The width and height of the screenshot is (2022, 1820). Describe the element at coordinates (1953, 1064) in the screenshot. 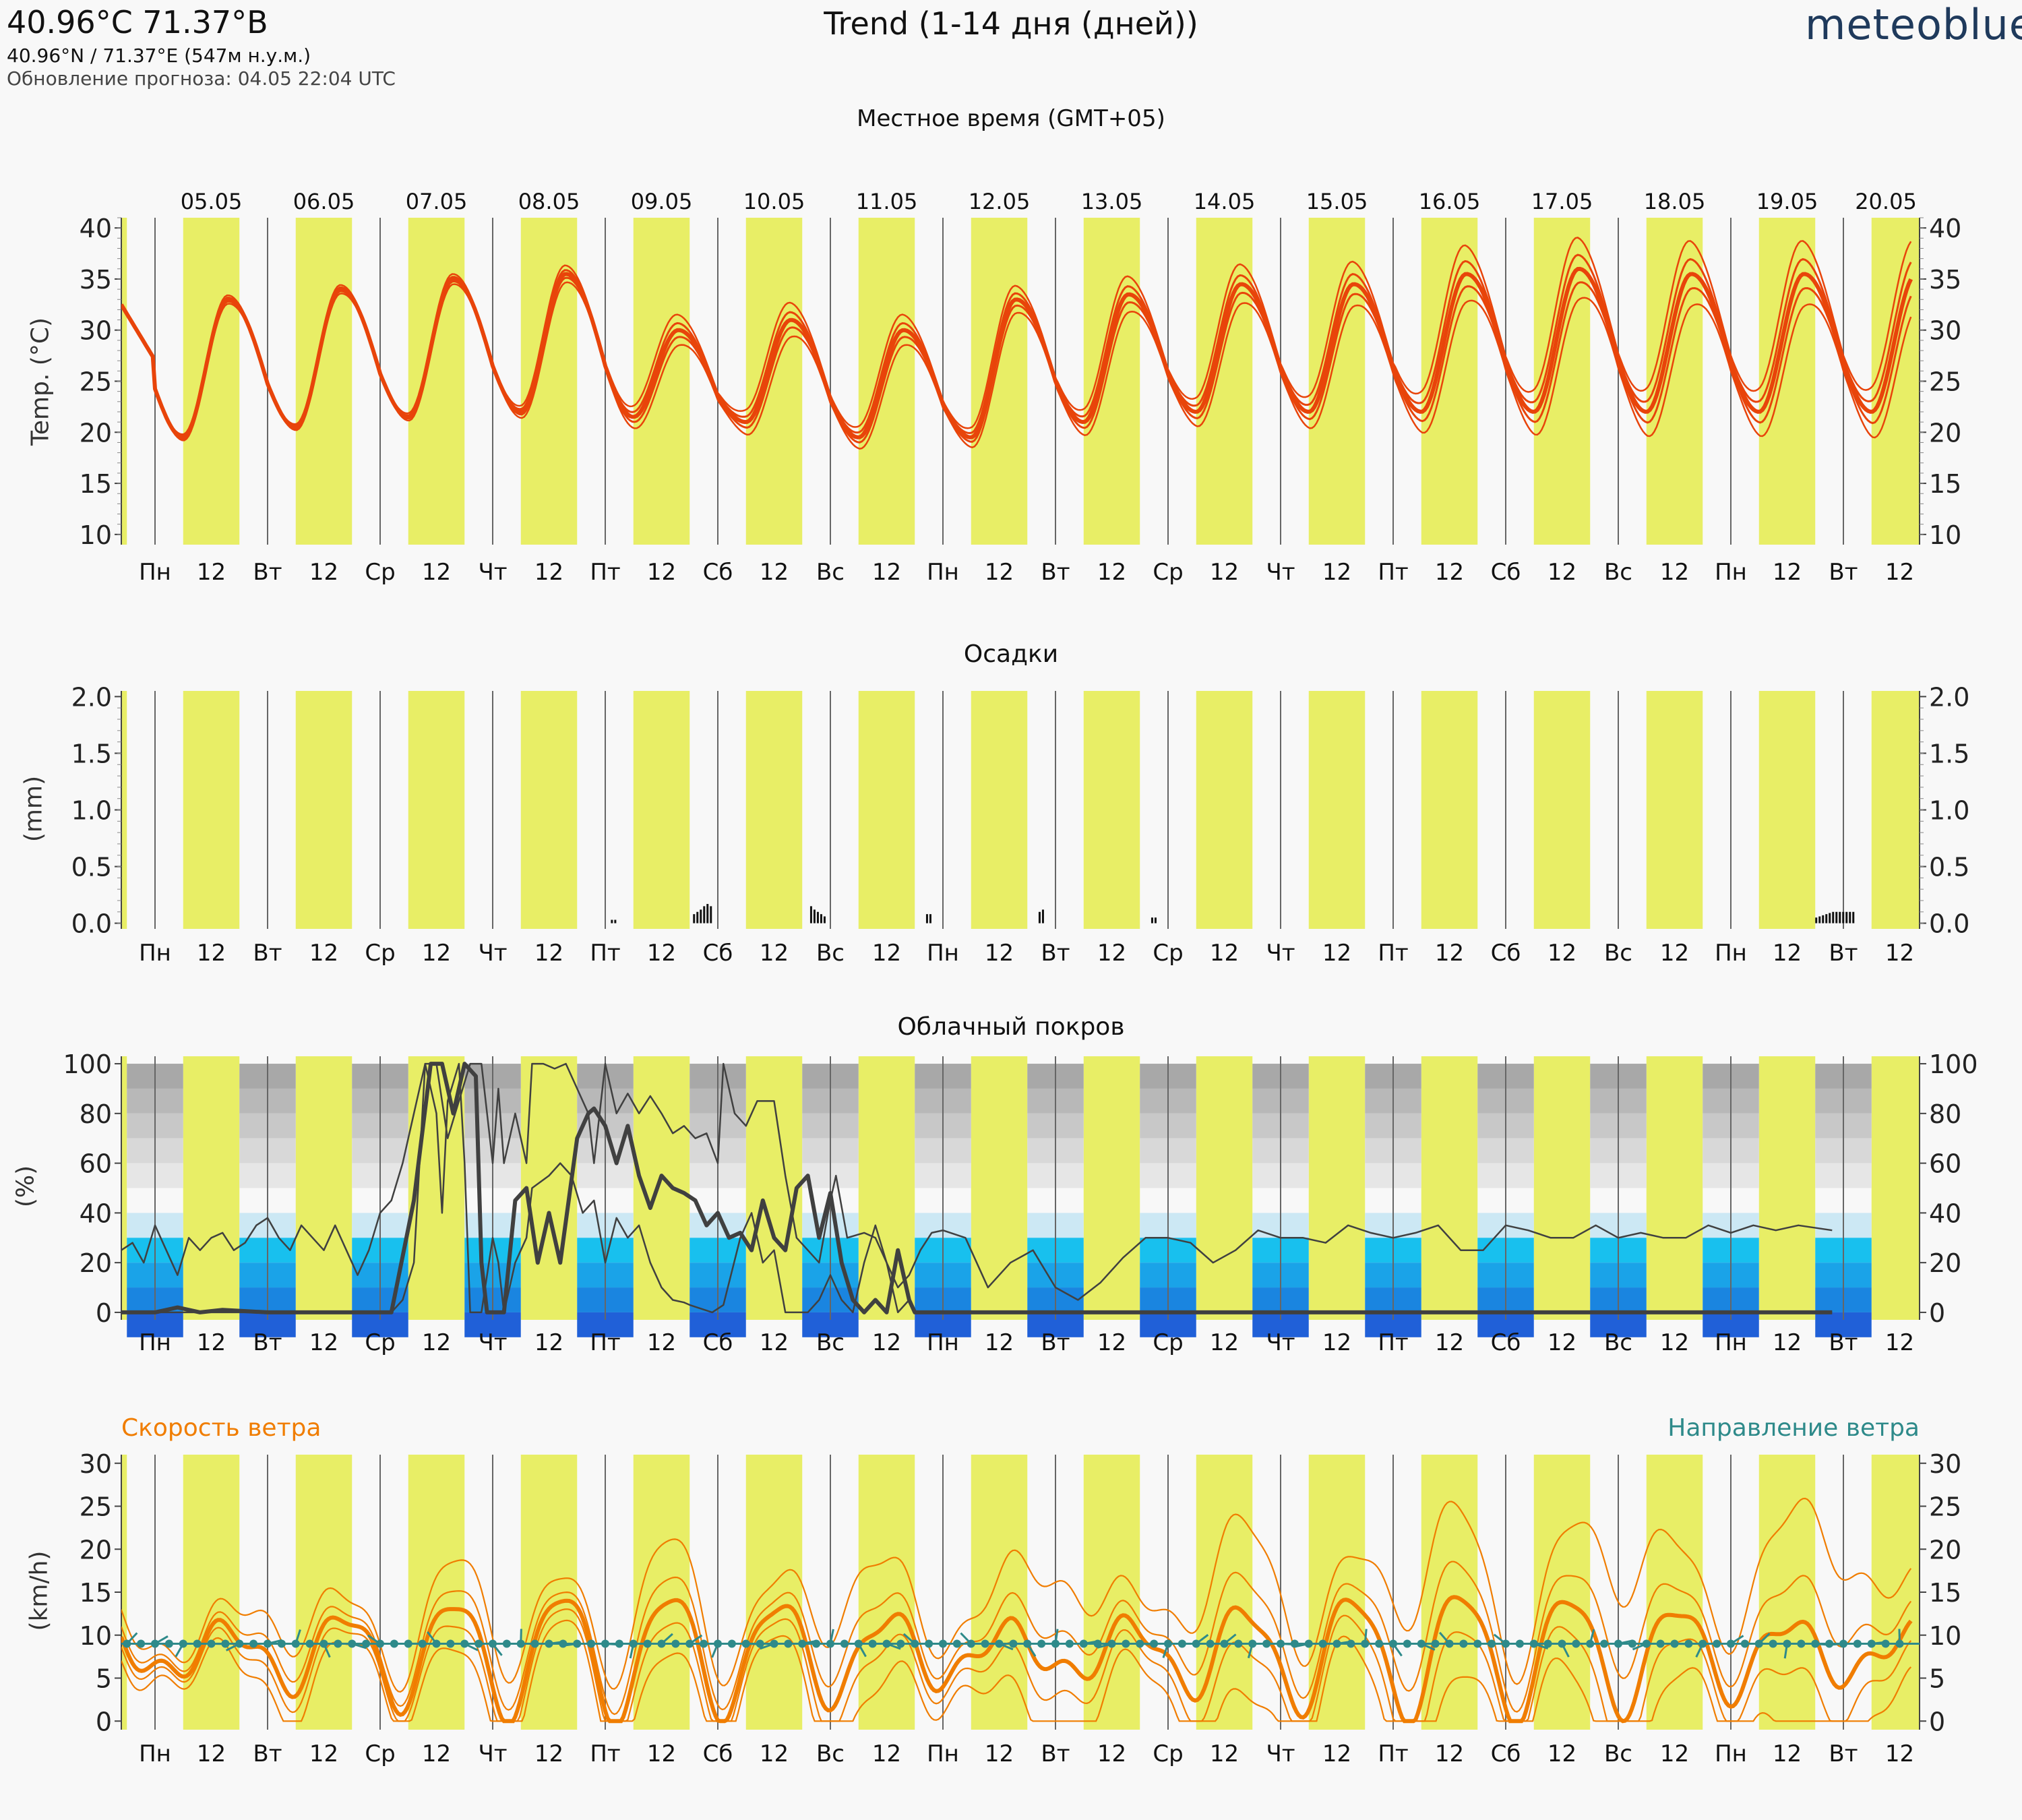

I see `cloud-tick-right: 100` at that location.